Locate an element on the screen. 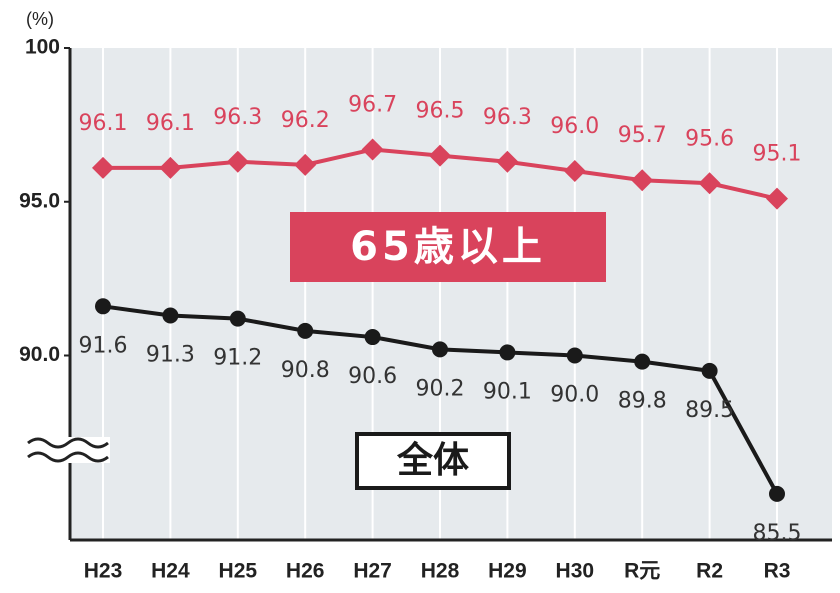  value-label: 91.2 is located at coordinates (237, 358).